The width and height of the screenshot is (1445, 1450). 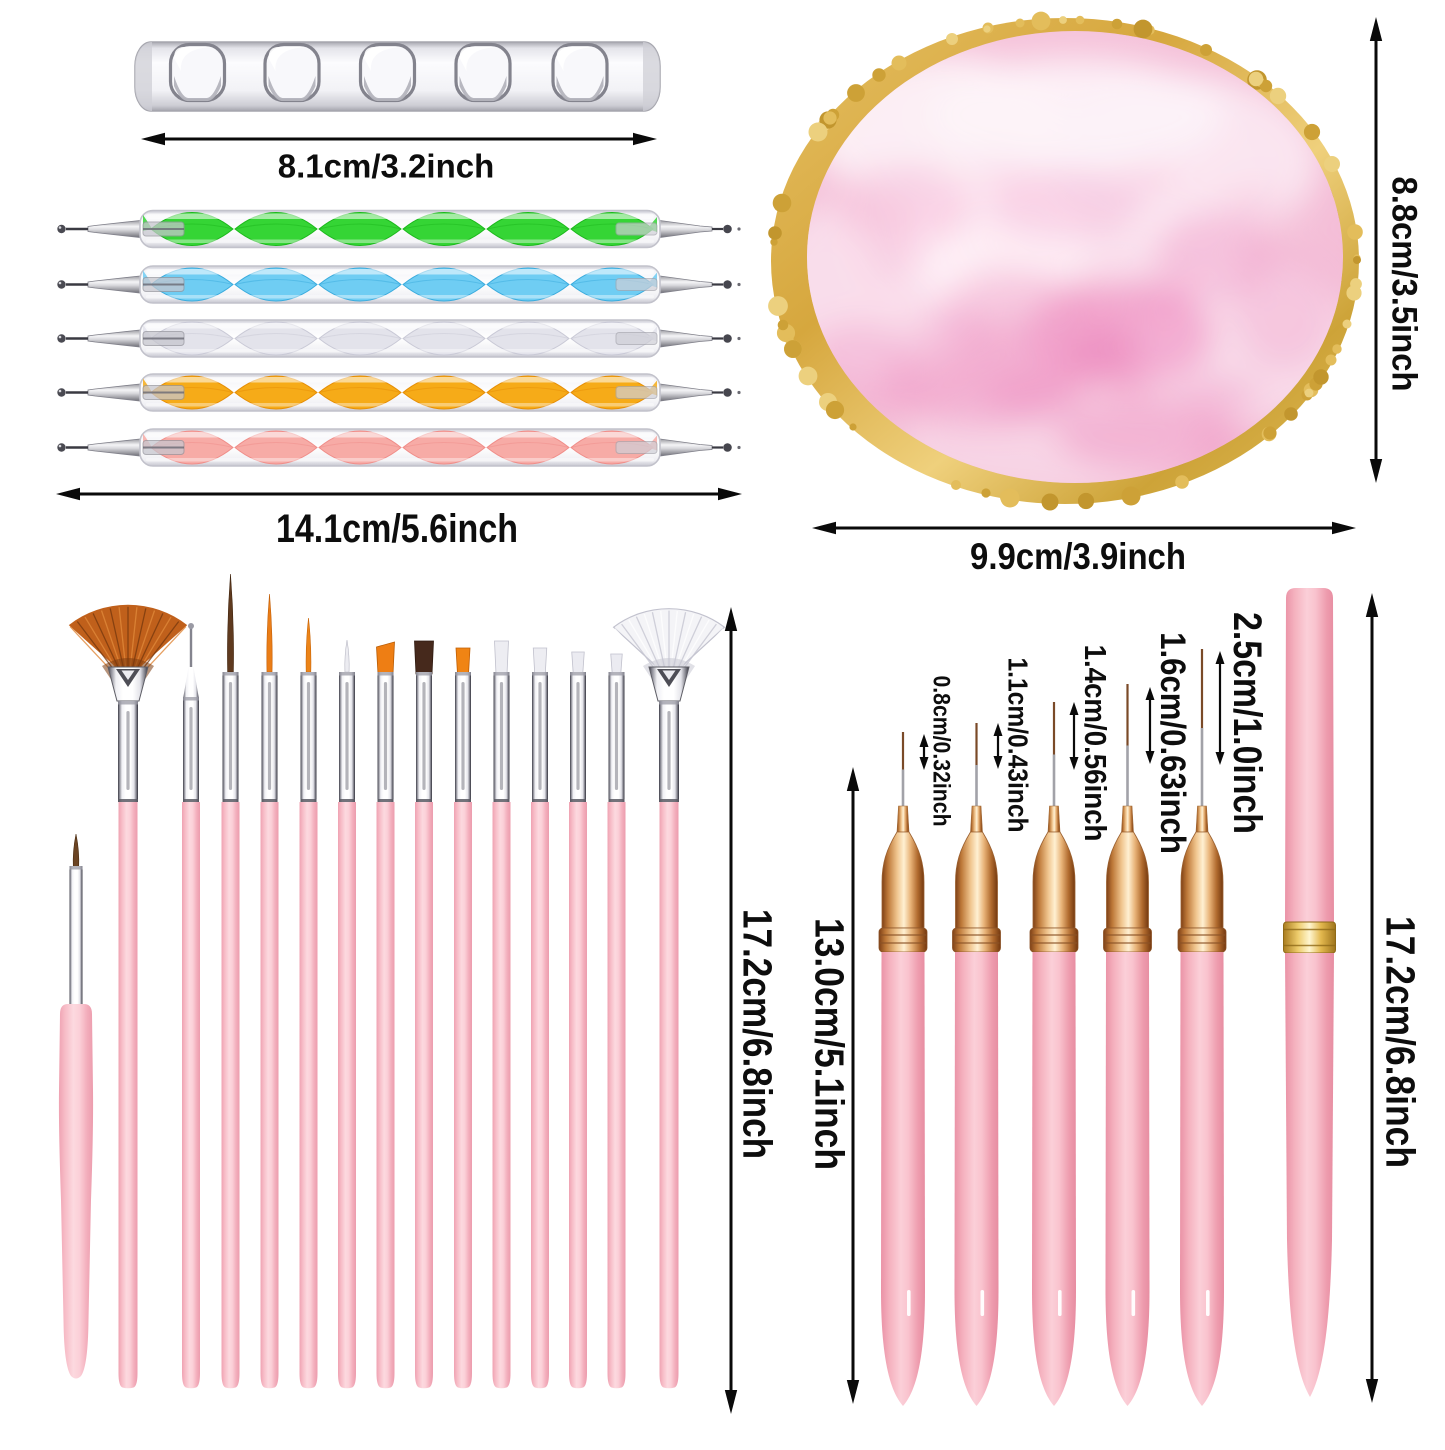 What do you see at coordinates (1403, 283) in the screenshot?
I see `svg-text: 8.8cm/3.5inch` at bounding box center [1403, 283].